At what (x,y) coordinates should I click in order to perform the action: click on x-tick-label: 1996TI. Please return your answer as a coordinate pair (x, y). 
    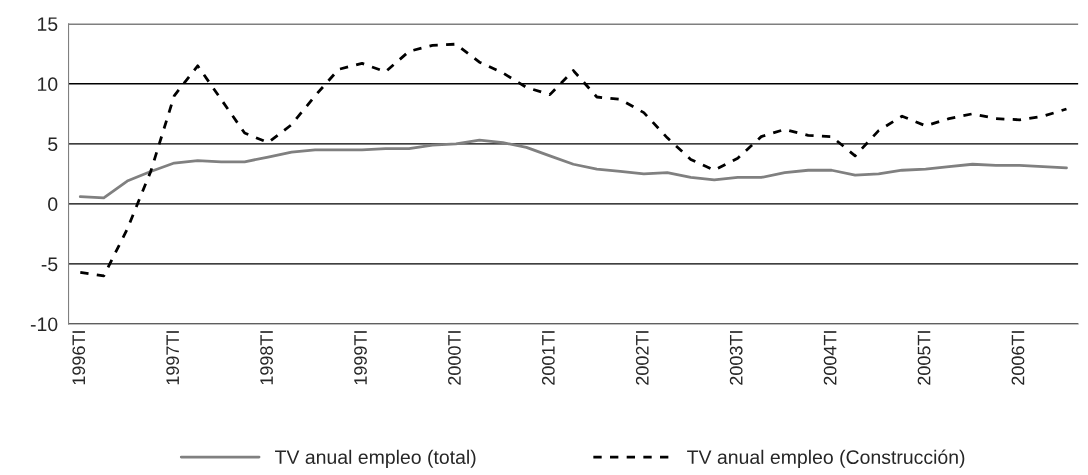
    Looking at the image, I should click on (79, 358).